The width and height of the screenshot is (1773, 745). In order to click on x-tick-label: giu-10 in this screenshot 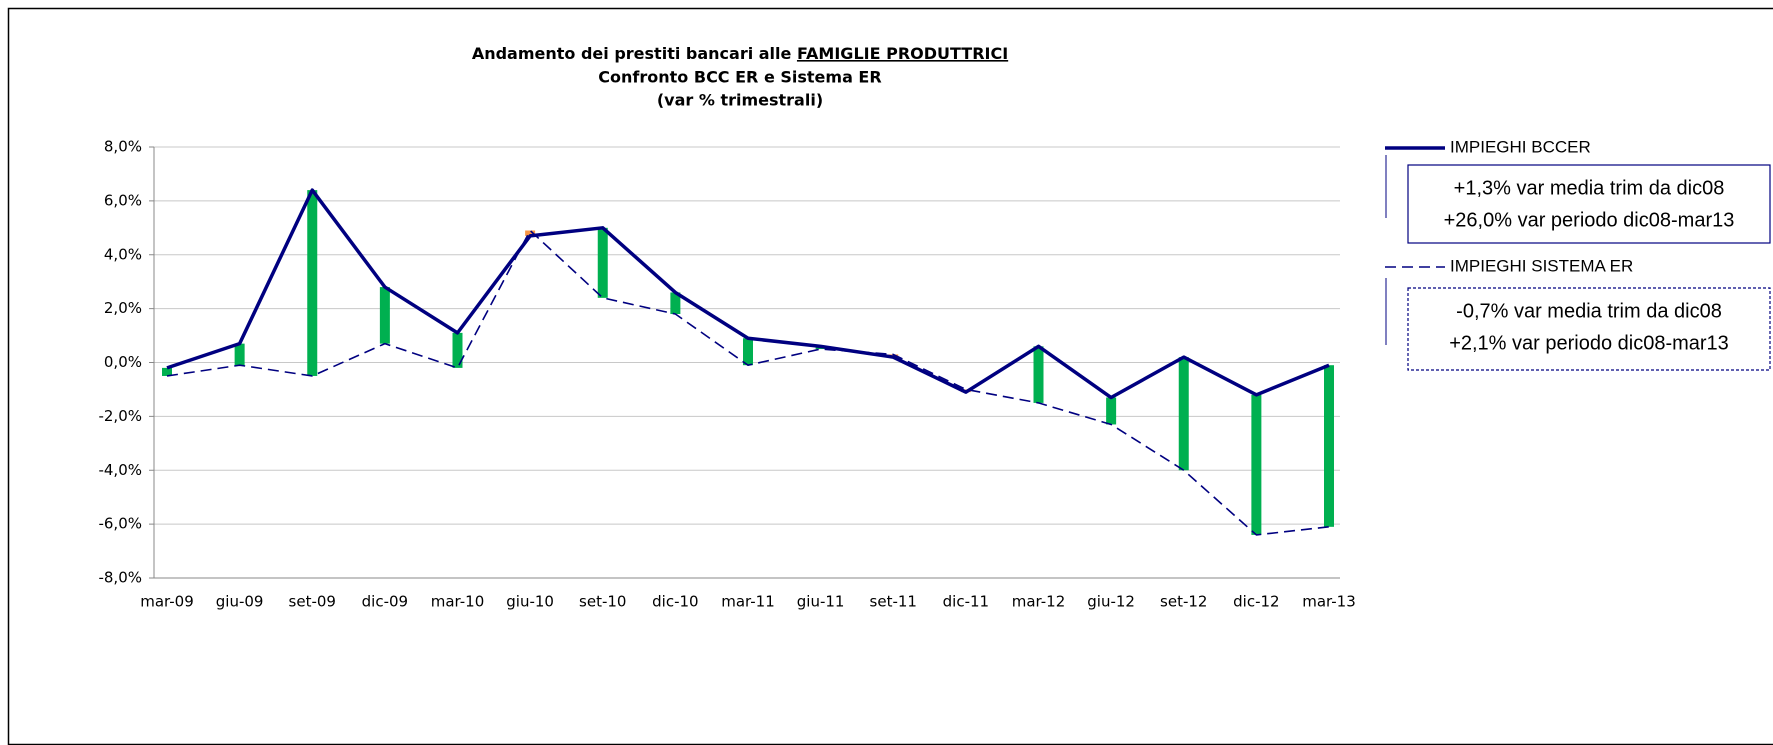, I will do `click(530, 602)`.